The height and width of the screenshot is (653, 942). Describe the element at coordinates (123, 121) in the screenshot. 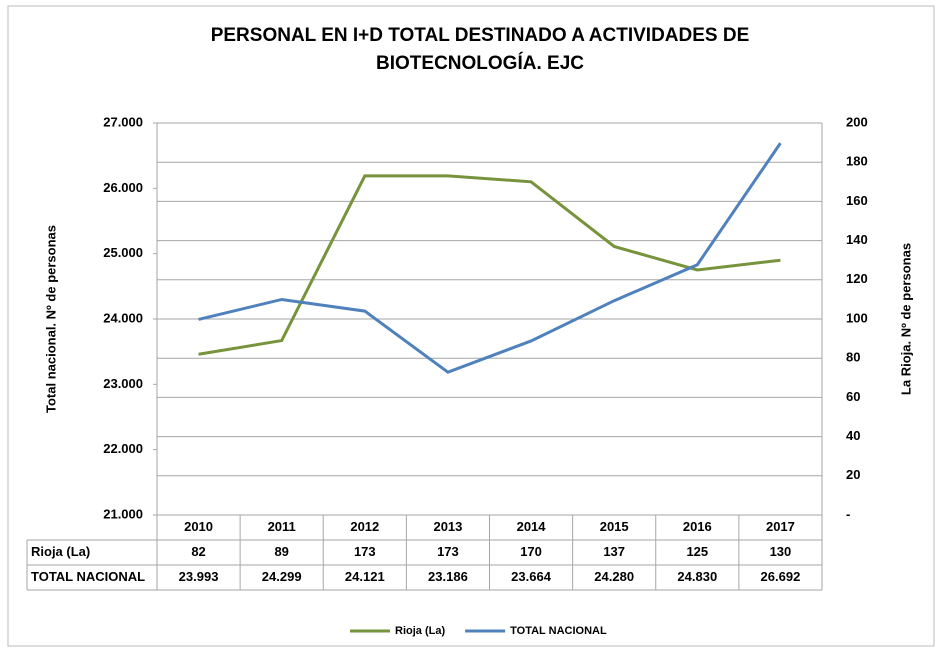

I see `y-tick-label: 27.000` at that location.